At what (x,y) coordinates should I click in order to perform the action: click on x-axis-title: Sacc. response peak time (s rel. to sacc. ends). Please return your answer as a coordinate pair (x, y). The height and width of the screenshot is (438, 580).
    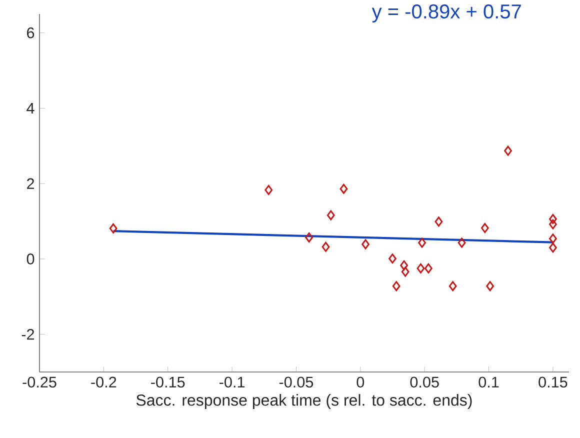
    Looking at the image, I should click on (304, 401).